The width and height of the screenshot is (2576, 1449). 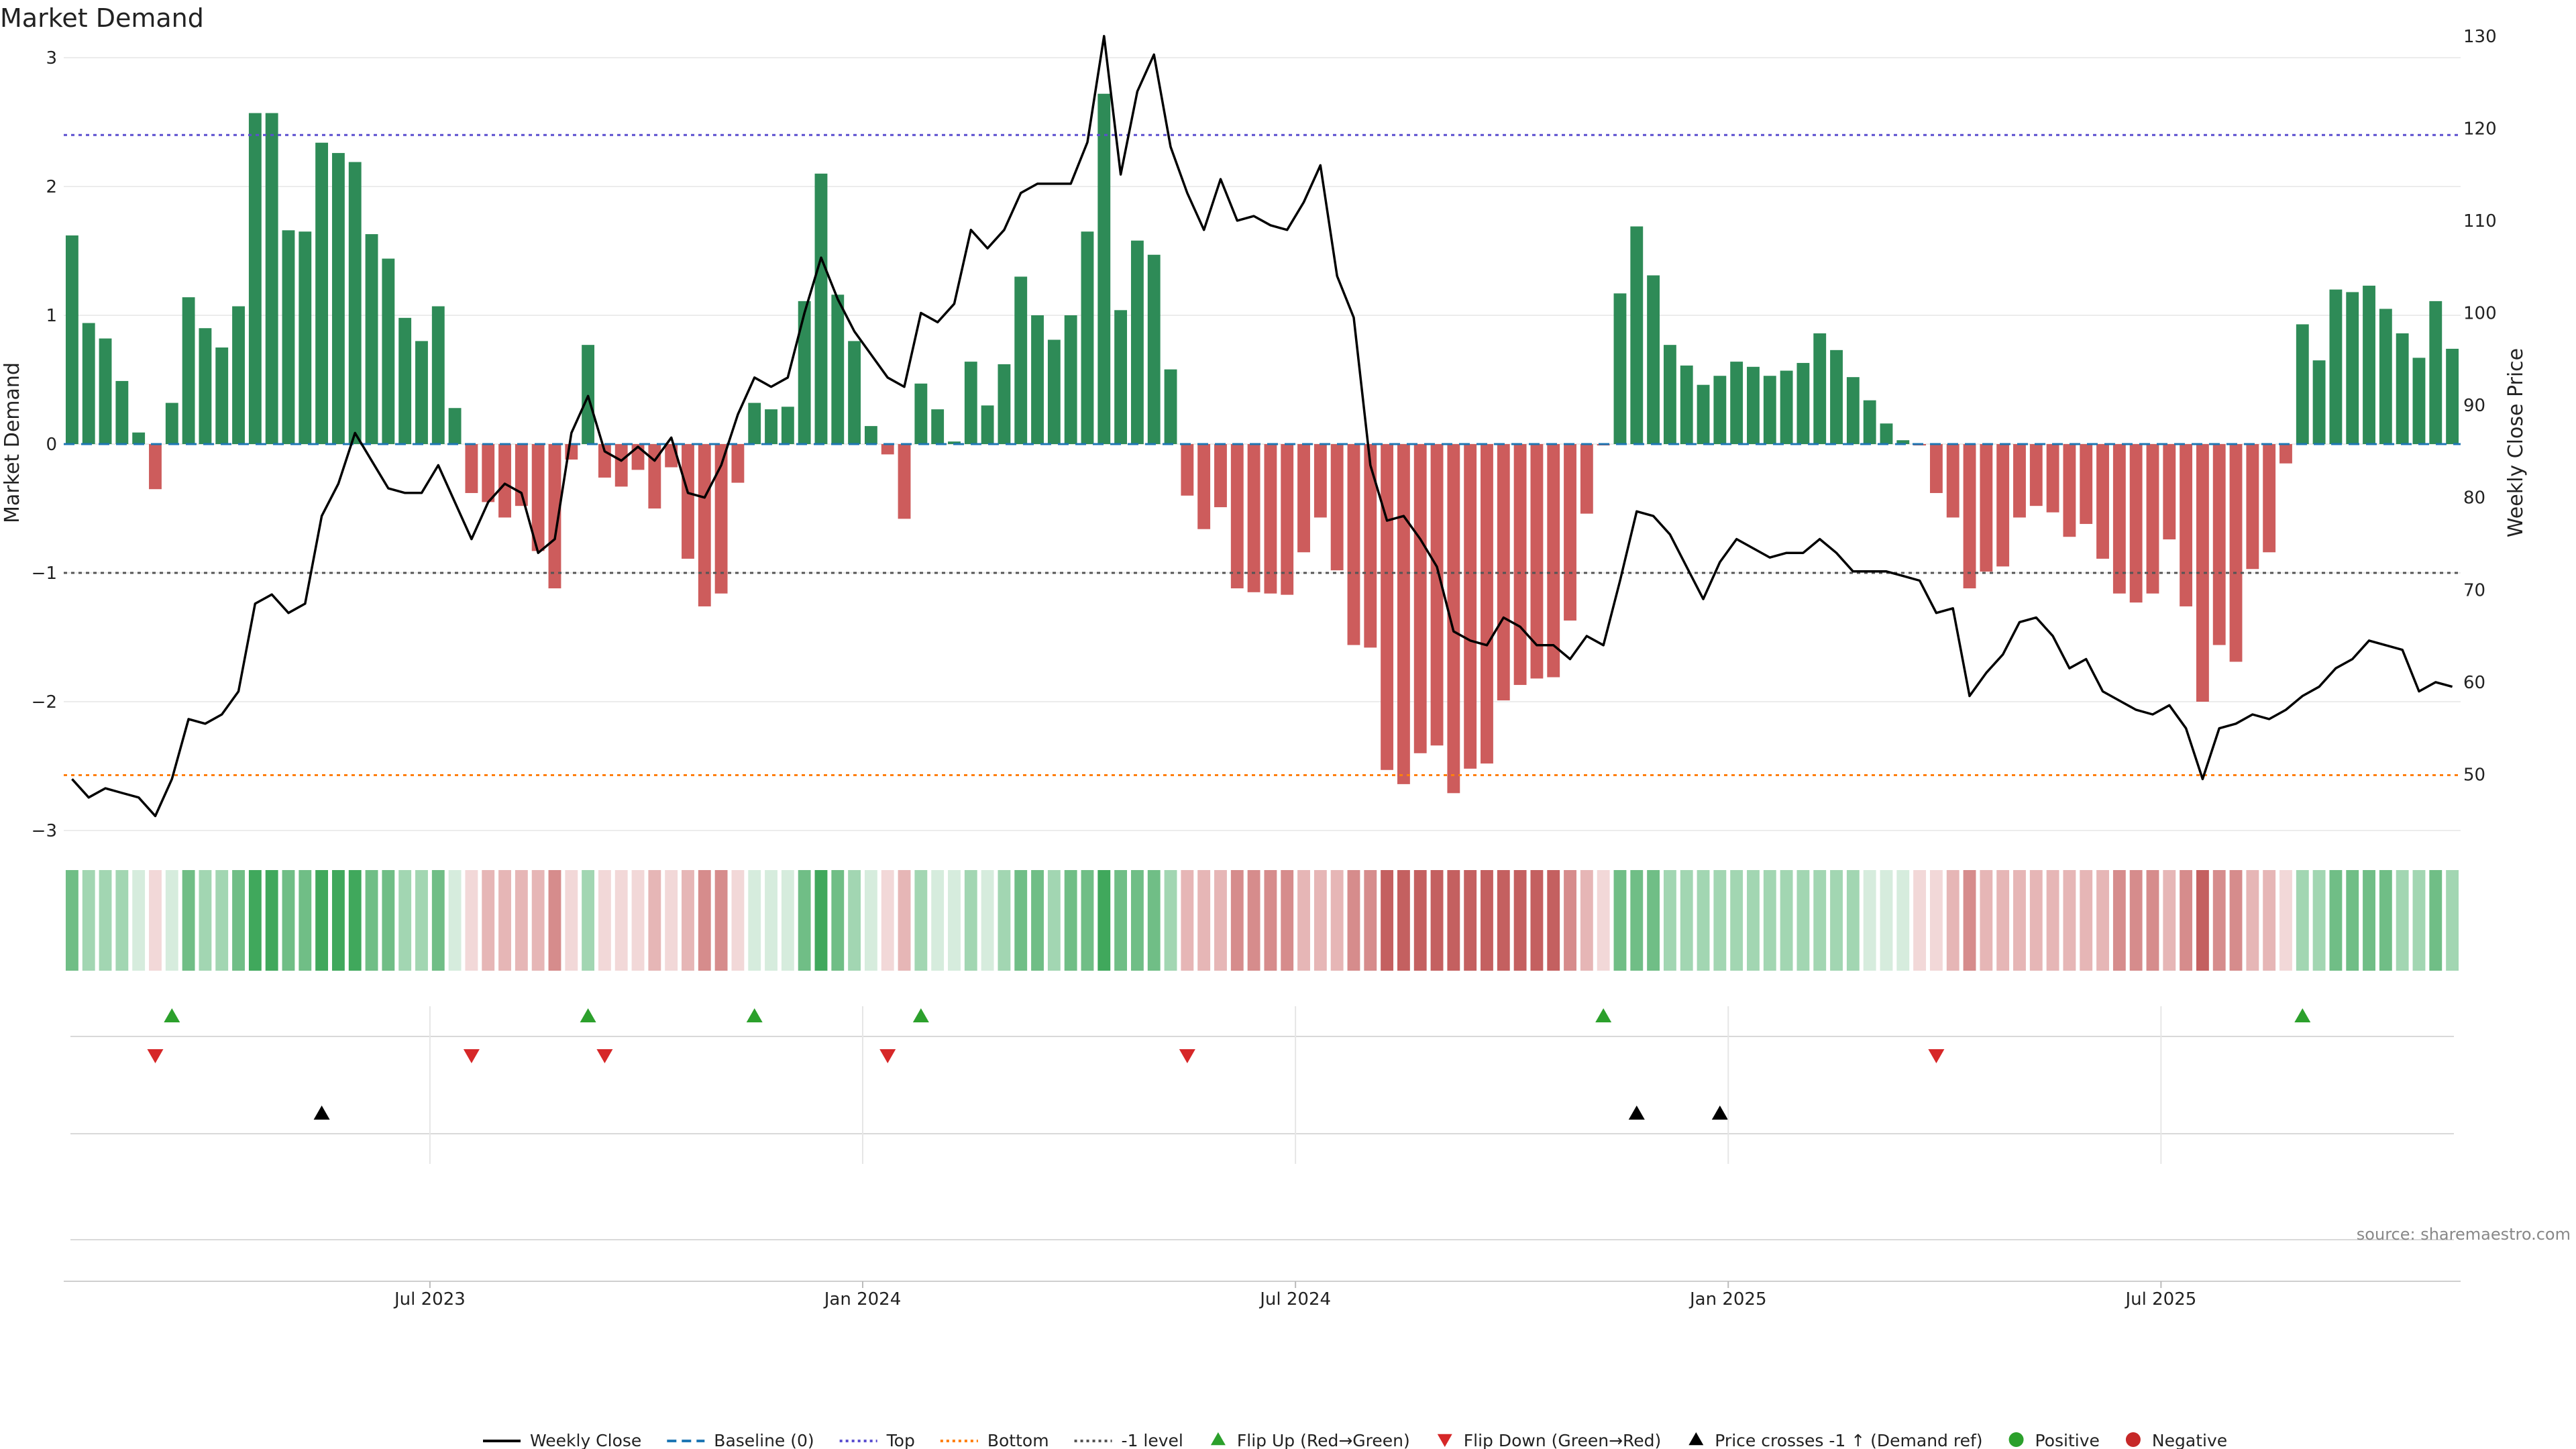 I want to click on legend-swatch, so click(x=2133, y=1439).